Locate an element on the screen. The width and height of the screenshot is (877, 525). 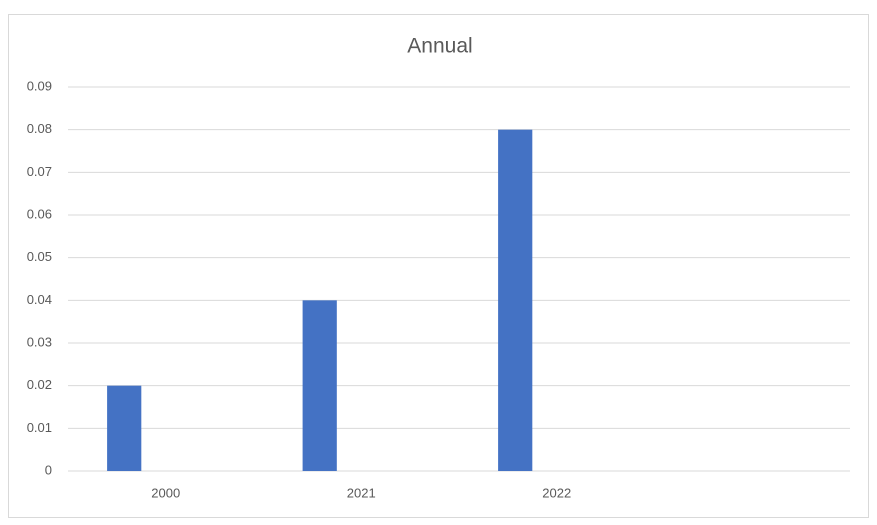
x-tick-label: 2022 is located at coordinates (556, 492).